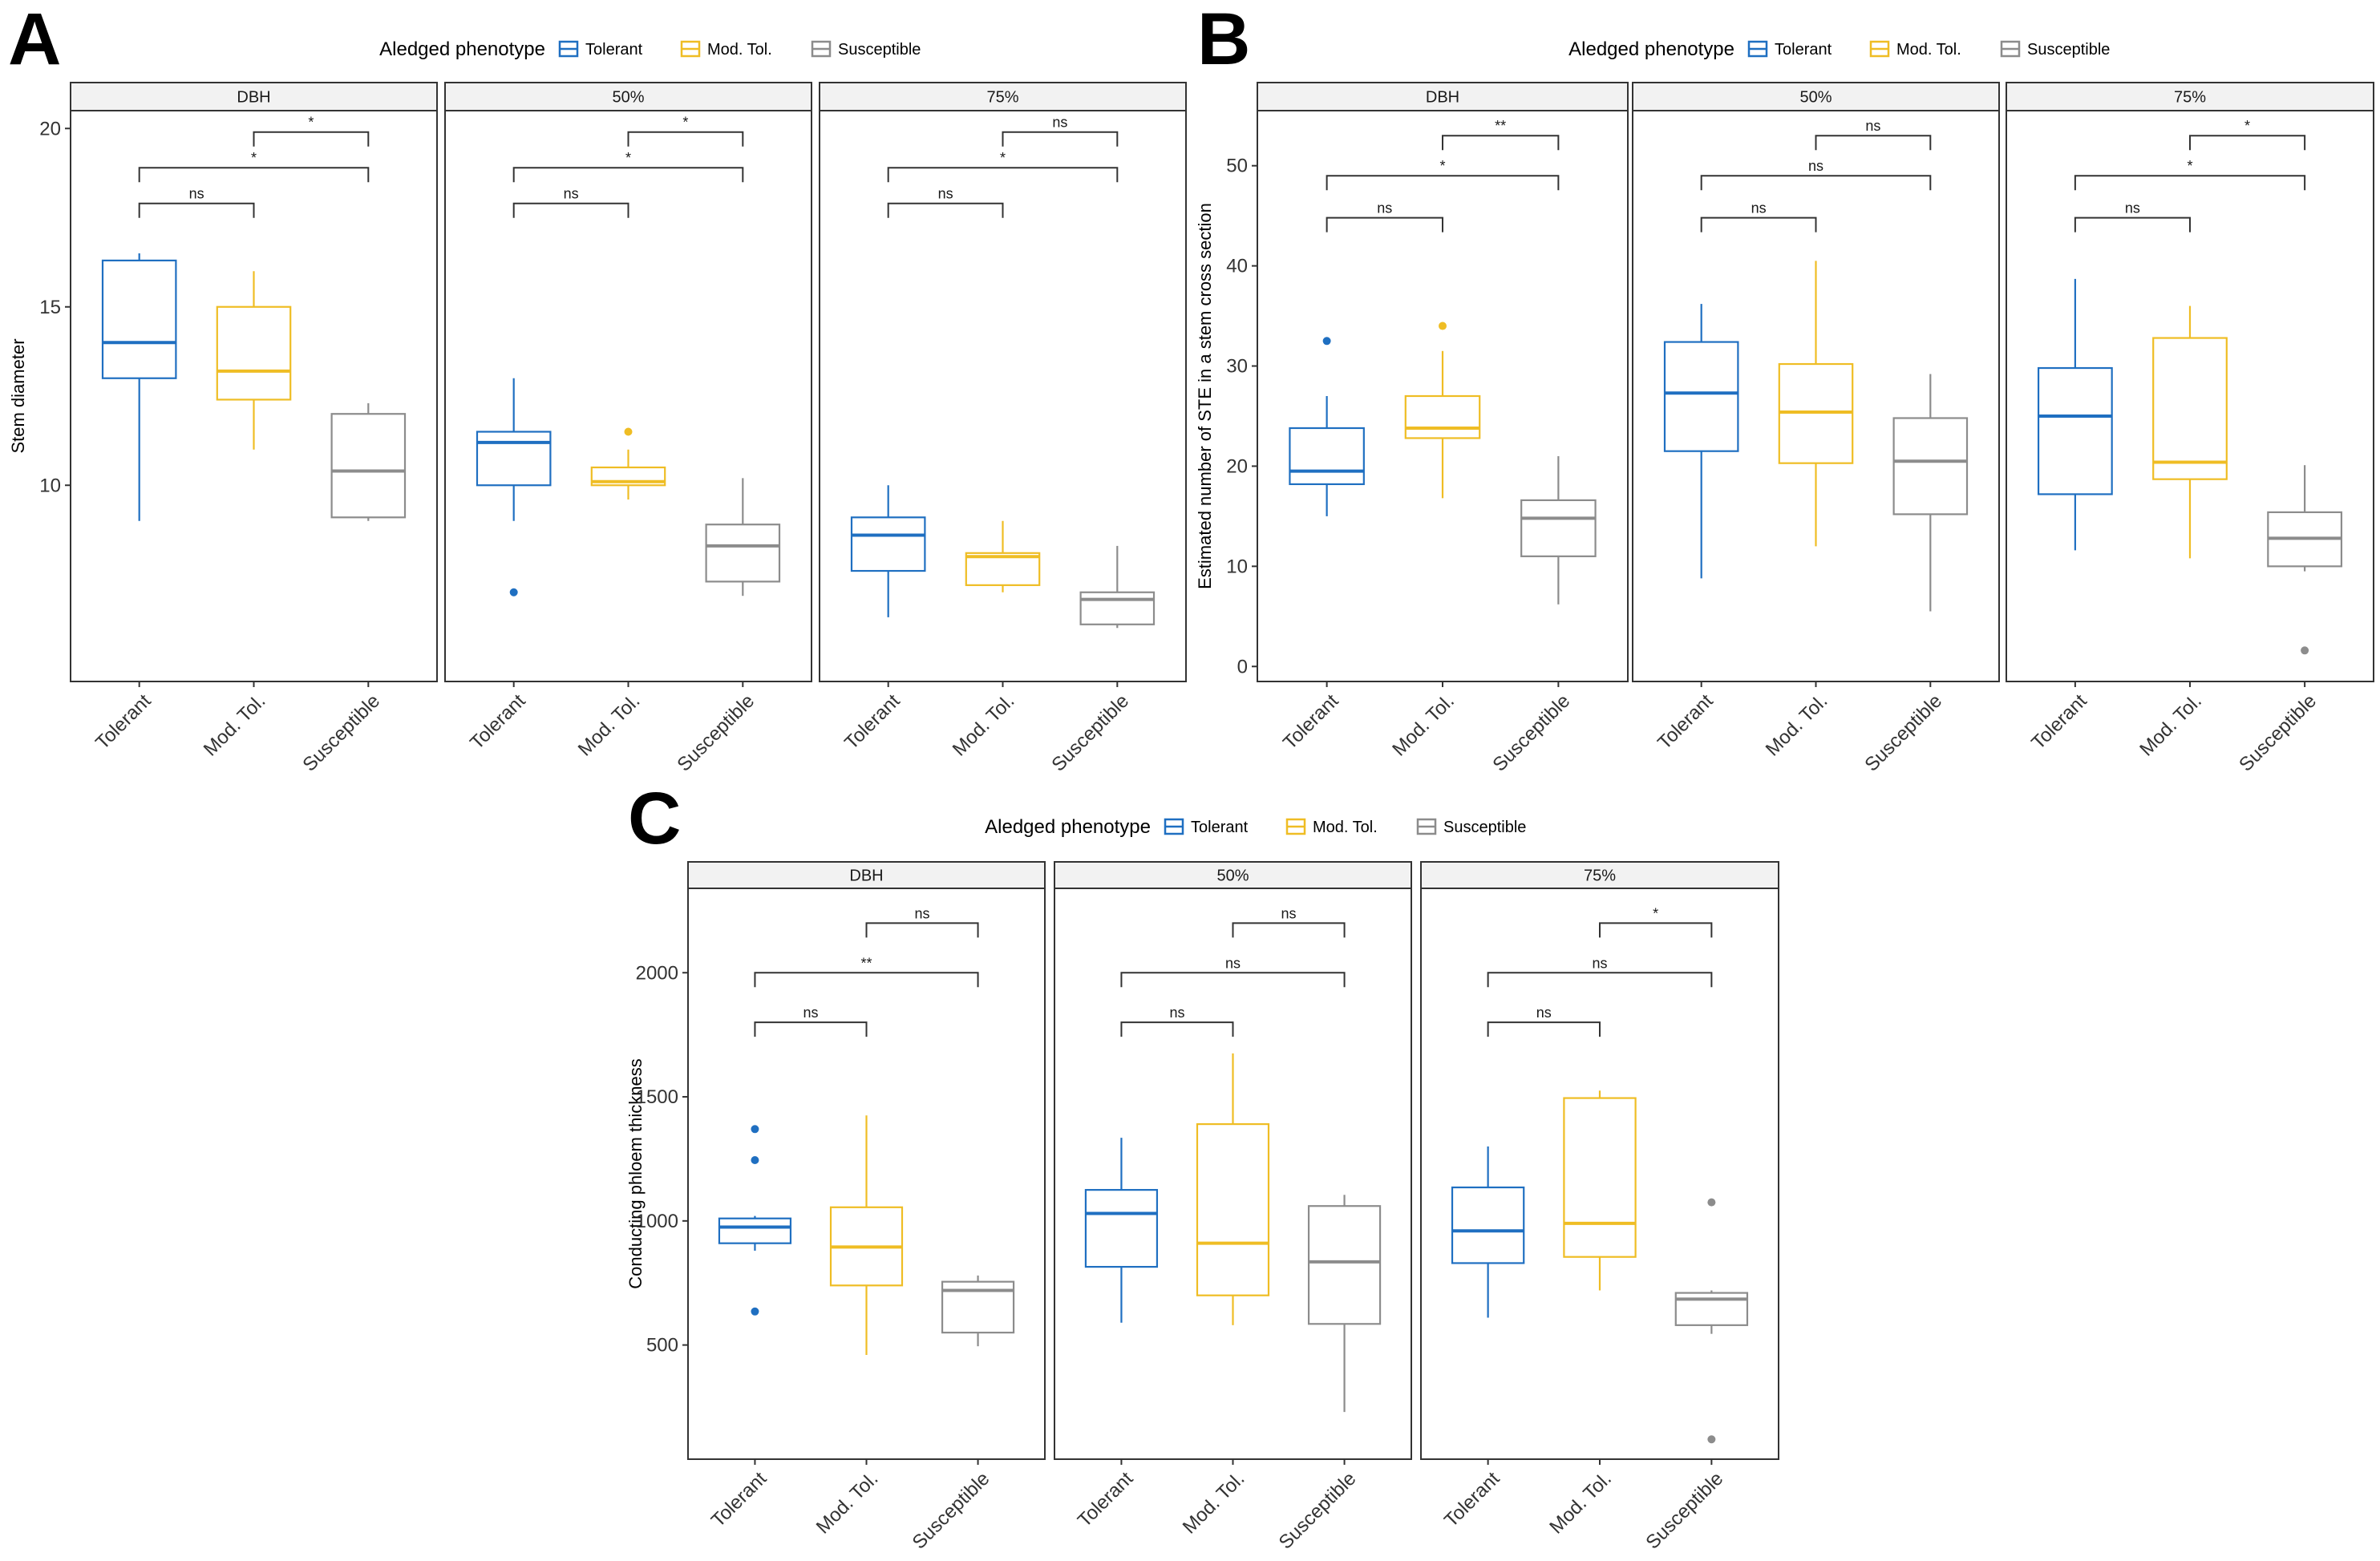 This screenshot has width=2380, height=1561. I want to click on legend-label: Mod. Tol., so click(1929, 50).